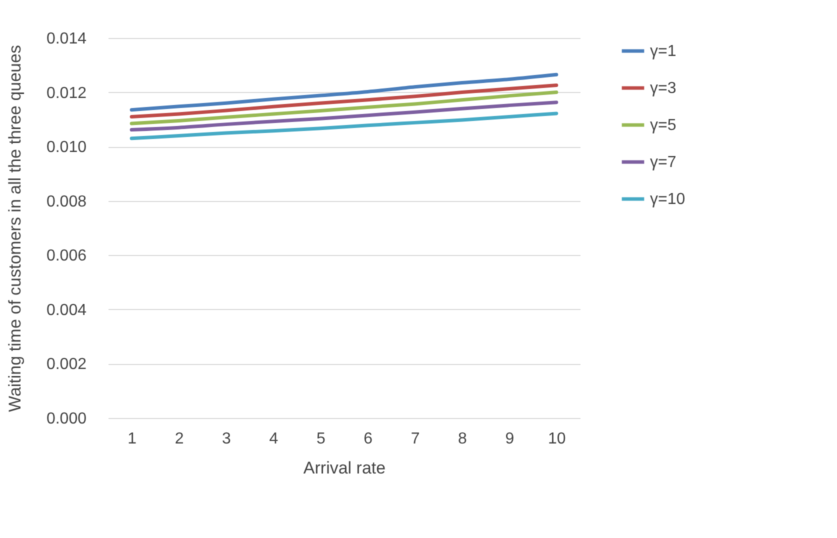 This screenshot has height=538, width=837. What do you see at coordinates (132, 439) in the screenshot?
I see `x-tick-label: 1` at bounding box center [132, 439].